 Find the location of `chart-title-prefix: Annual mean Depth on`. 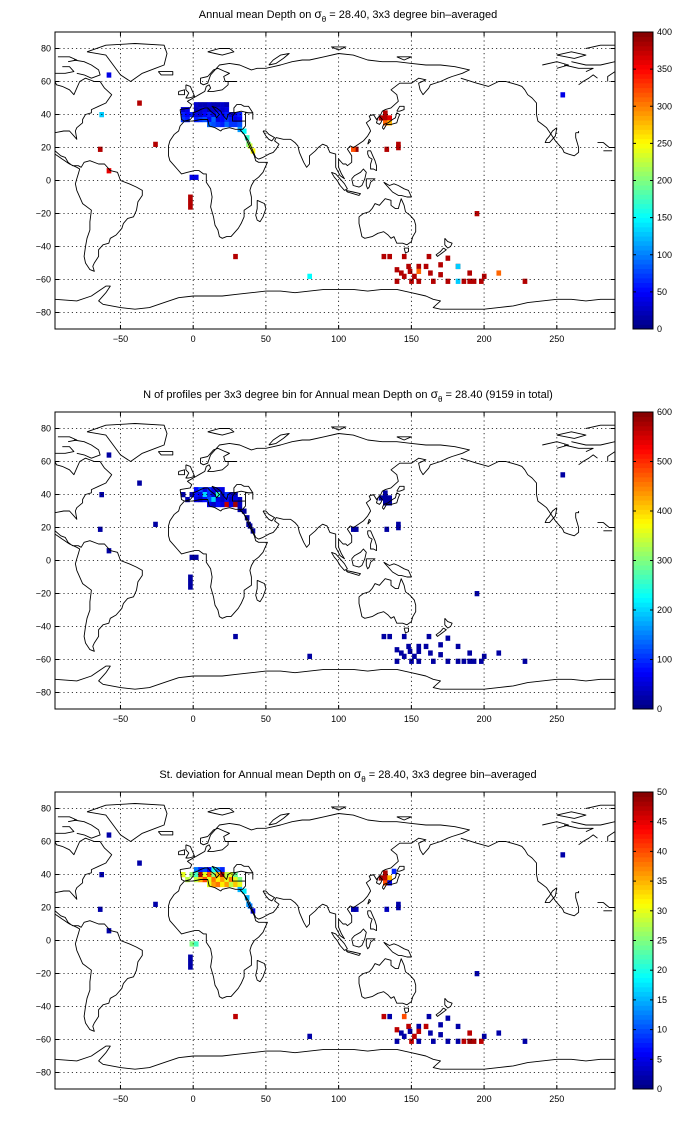

chart-title-prefix: Annual mean Depth on is located at coordinates (257, 15).